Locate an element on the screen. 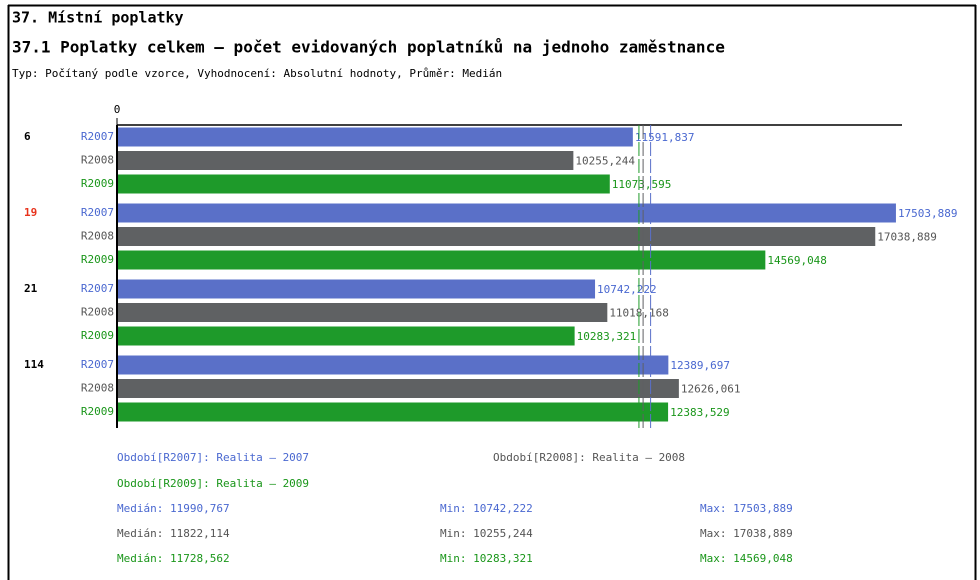 The height and width of the screenshot is (580, 980). value-label: 14569,048 is located at coordinates (797, 260).